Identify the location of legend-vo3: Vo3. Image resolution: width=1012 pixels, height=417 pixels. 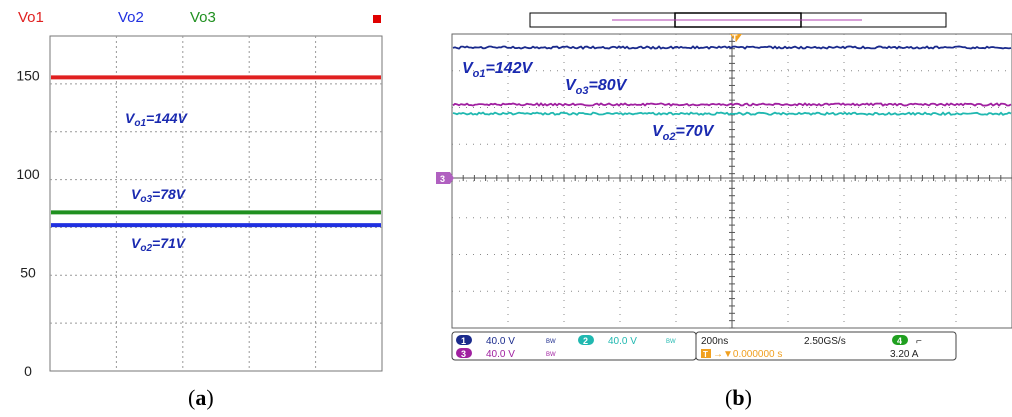
(203, 17).